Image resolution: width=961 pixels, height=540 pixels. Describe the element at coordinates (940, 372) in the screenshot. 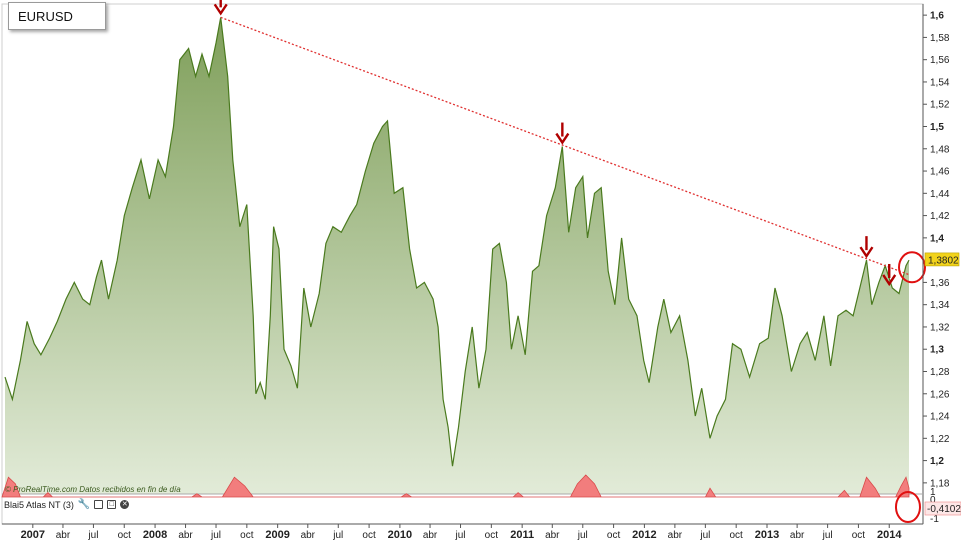

I see `y-tick-label: 1,28` at that location.